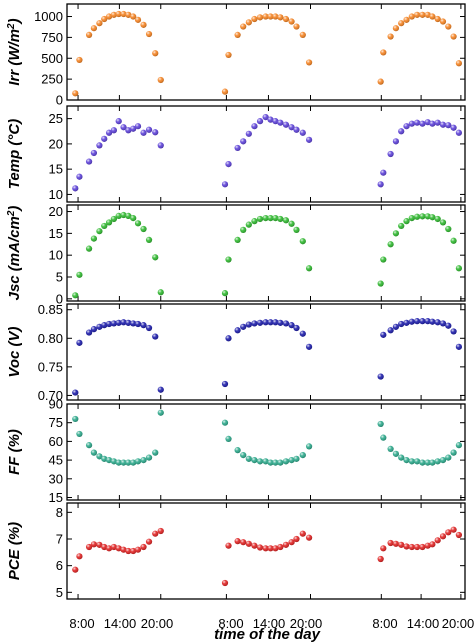 This screenshot has height=643, width=474. I want to click on panel-6: 5 6 7 8 PCE (%), so click(236, 551).